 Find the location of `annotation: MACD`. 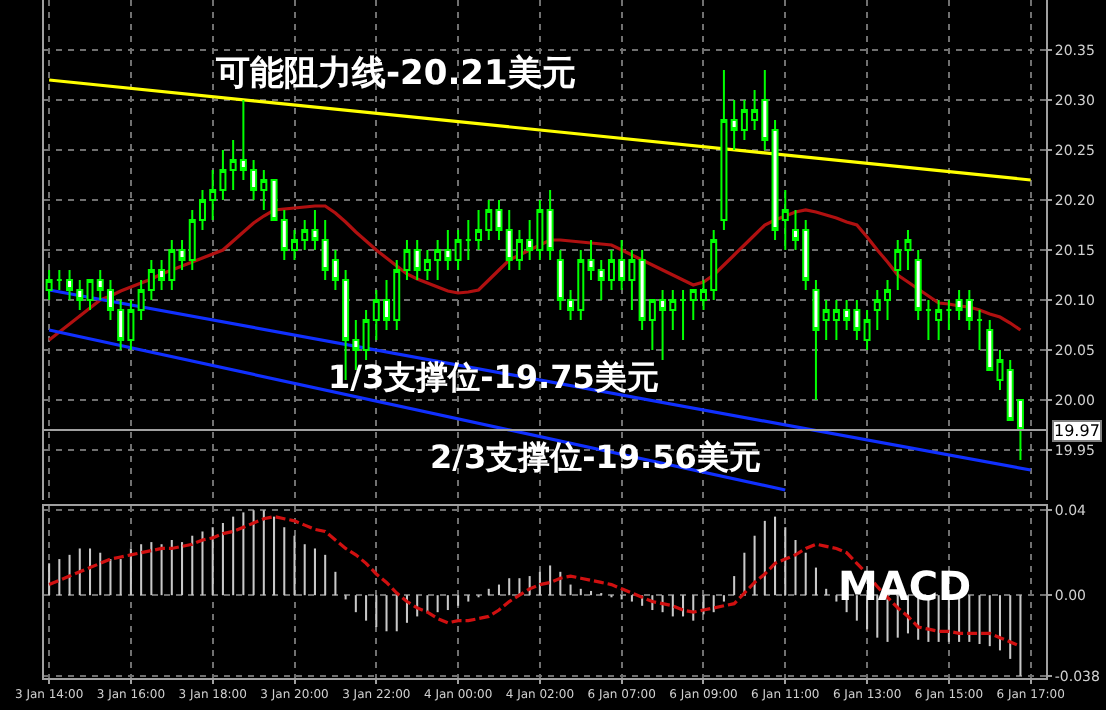

annotation: MACD is located at coordinates (905, 586).